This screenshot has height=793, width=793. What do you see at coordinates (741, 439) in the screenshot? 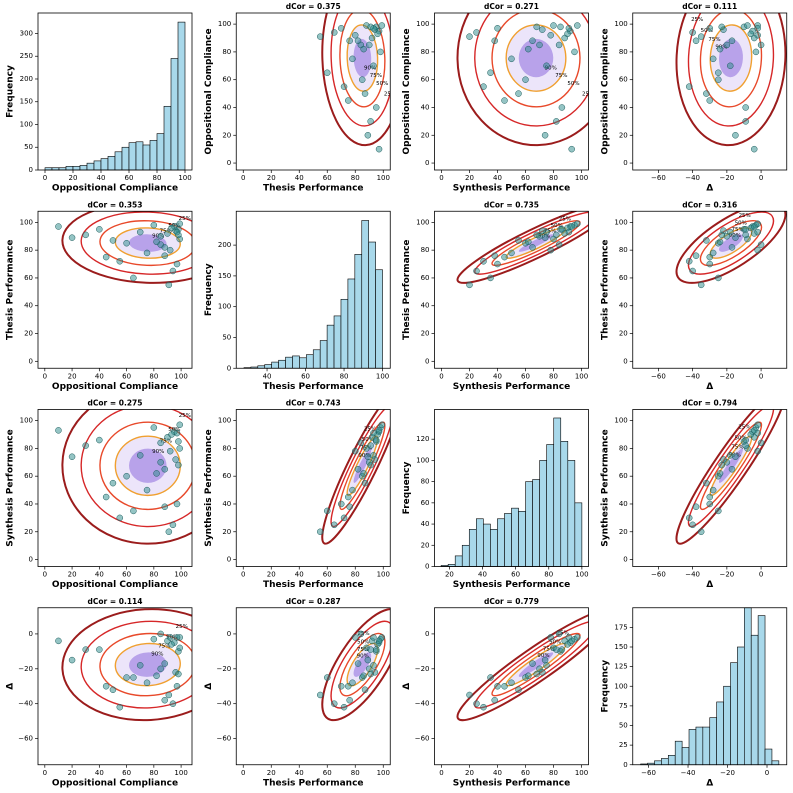
I see `contour-label: 50%` at bounding box center [741, 439].